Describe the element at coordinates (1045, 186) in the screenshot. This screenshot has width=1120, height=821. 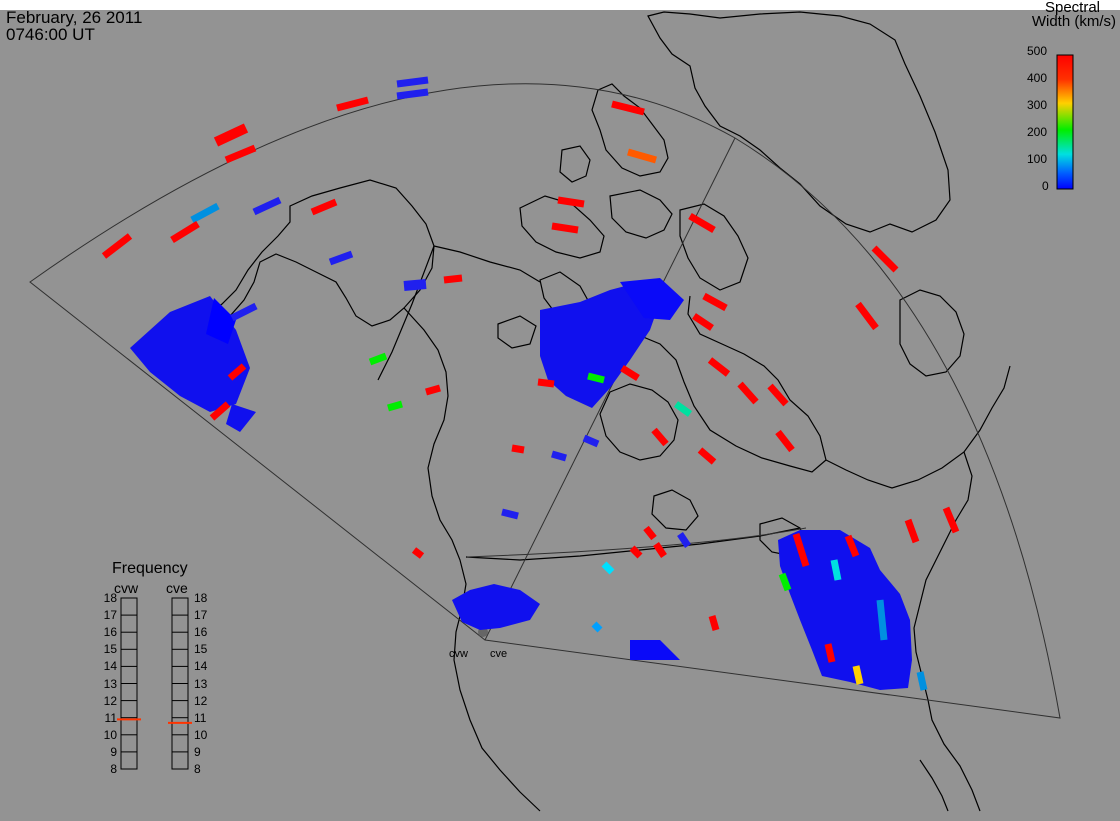
I see `legend-tick-0: 0` at that location.